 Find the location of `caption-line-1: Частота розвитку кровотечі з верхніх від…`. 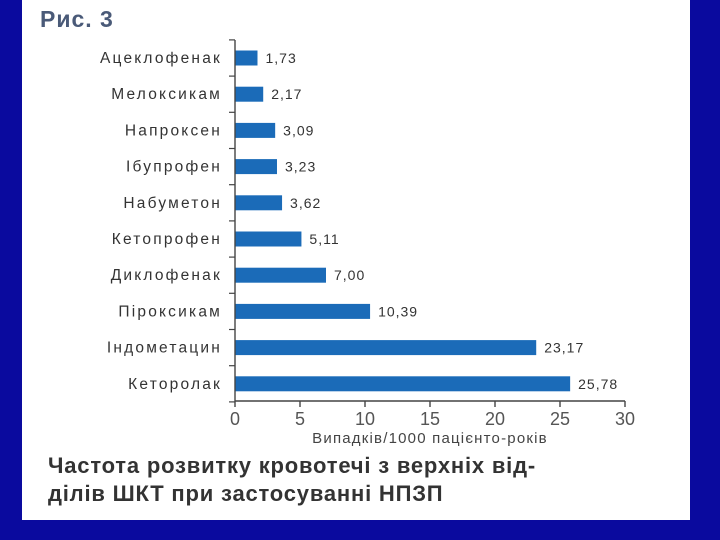

caption-line-1: Частота розвитку кровотечі з верхніх від… is located at coordinates (292, 465).